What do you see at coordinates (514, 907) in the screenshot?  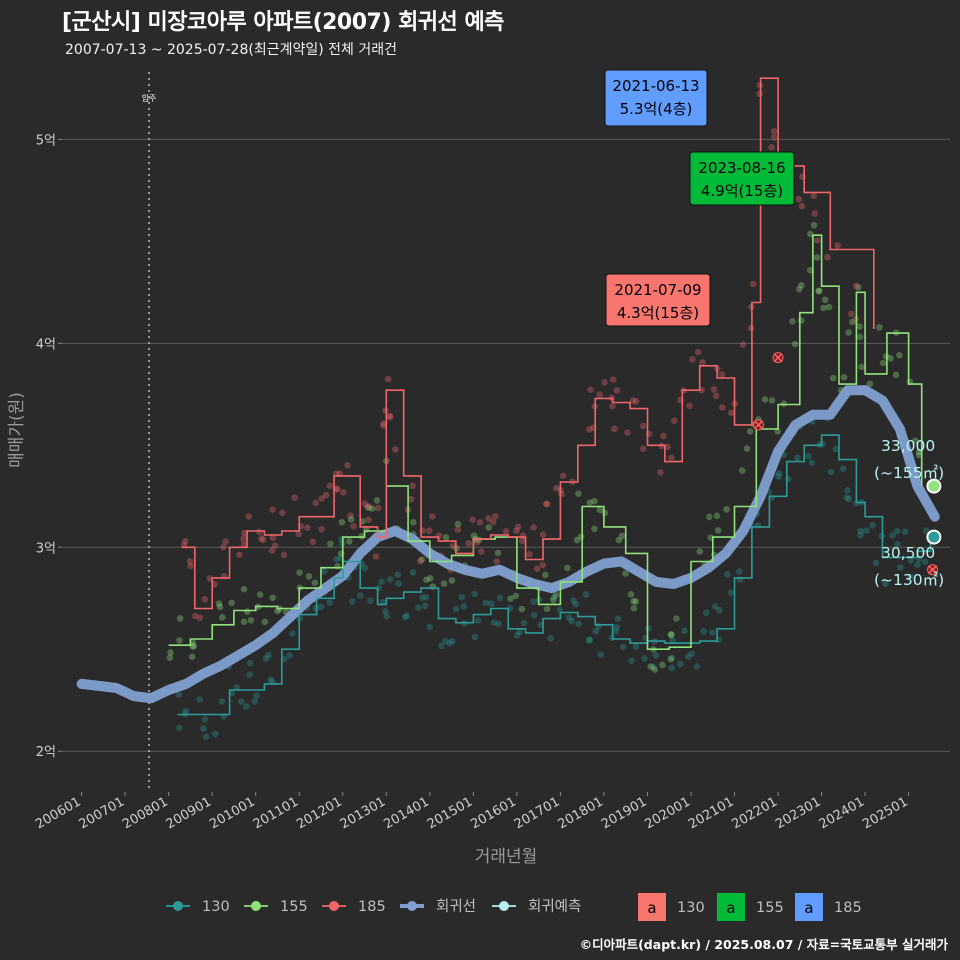 I see `legend: 130 155 185 회귀선 회귀예측 a 130 a 155 a 185` at bounding box center [514, 907].